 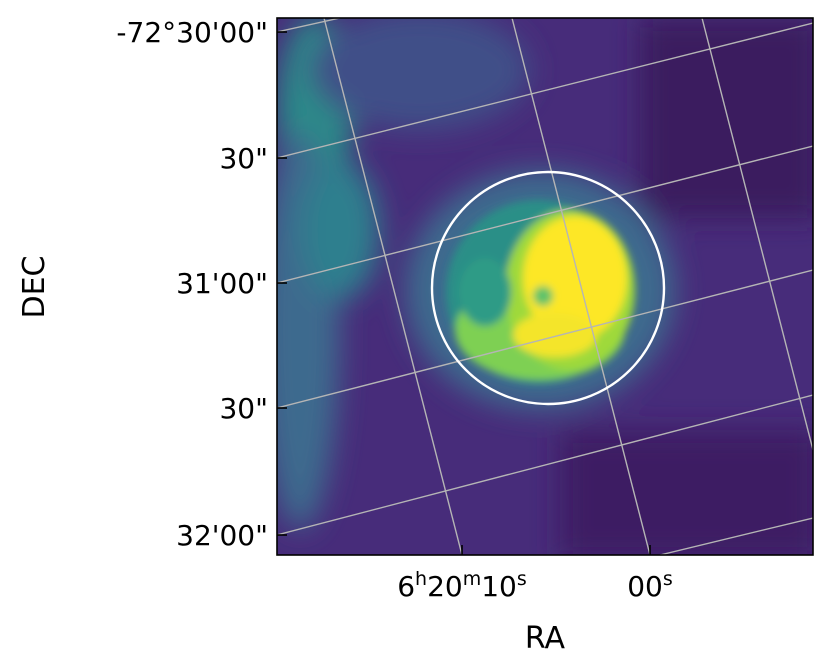 I want to click on heatmap-dark-lower, so click(x=686, y=492).